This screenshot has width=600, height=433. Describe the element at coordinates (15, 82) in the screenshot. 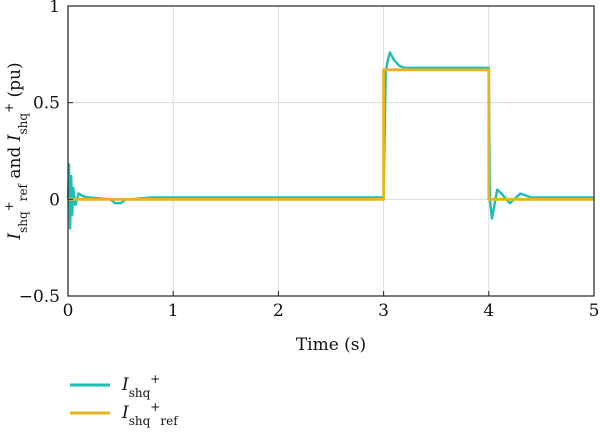

I see `y-label-part: (pu)` at that location.